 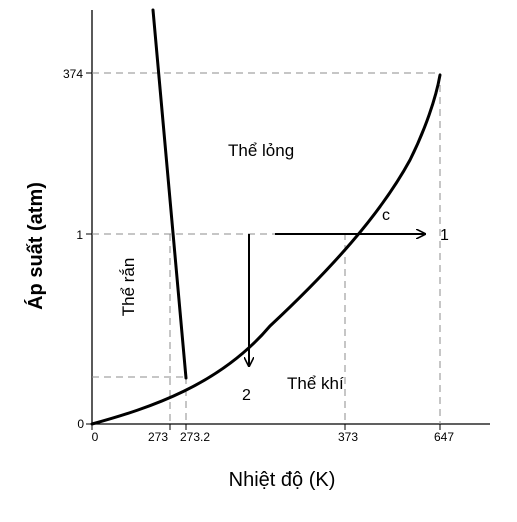 I want to click on region-solid-label: Thể rắn, so click(x=128, y=287).